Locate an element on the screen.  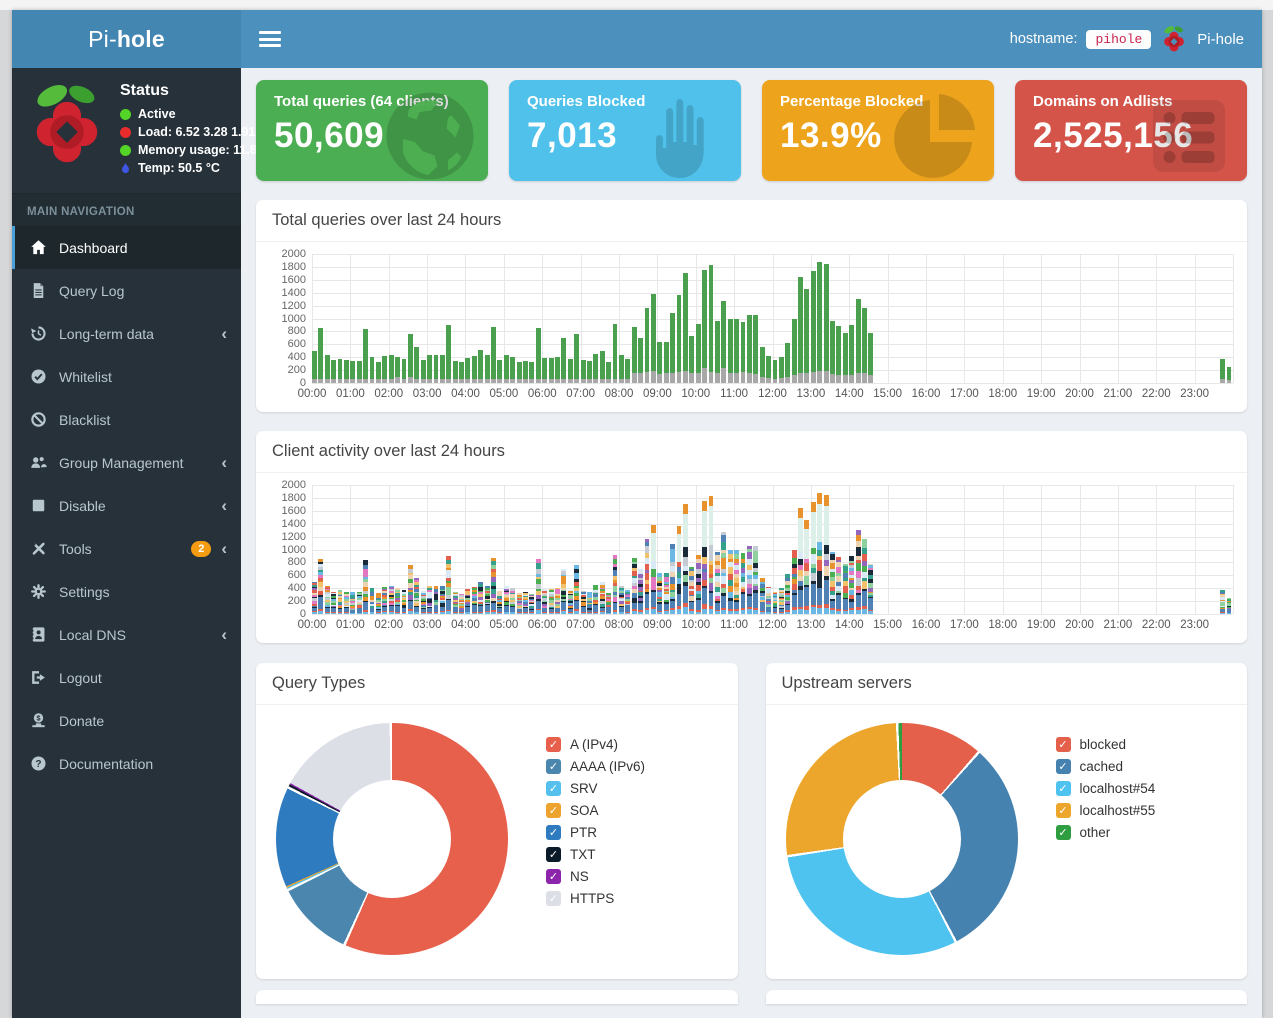
sidebar-item-label: Settings is located at coordinates (84, 591).